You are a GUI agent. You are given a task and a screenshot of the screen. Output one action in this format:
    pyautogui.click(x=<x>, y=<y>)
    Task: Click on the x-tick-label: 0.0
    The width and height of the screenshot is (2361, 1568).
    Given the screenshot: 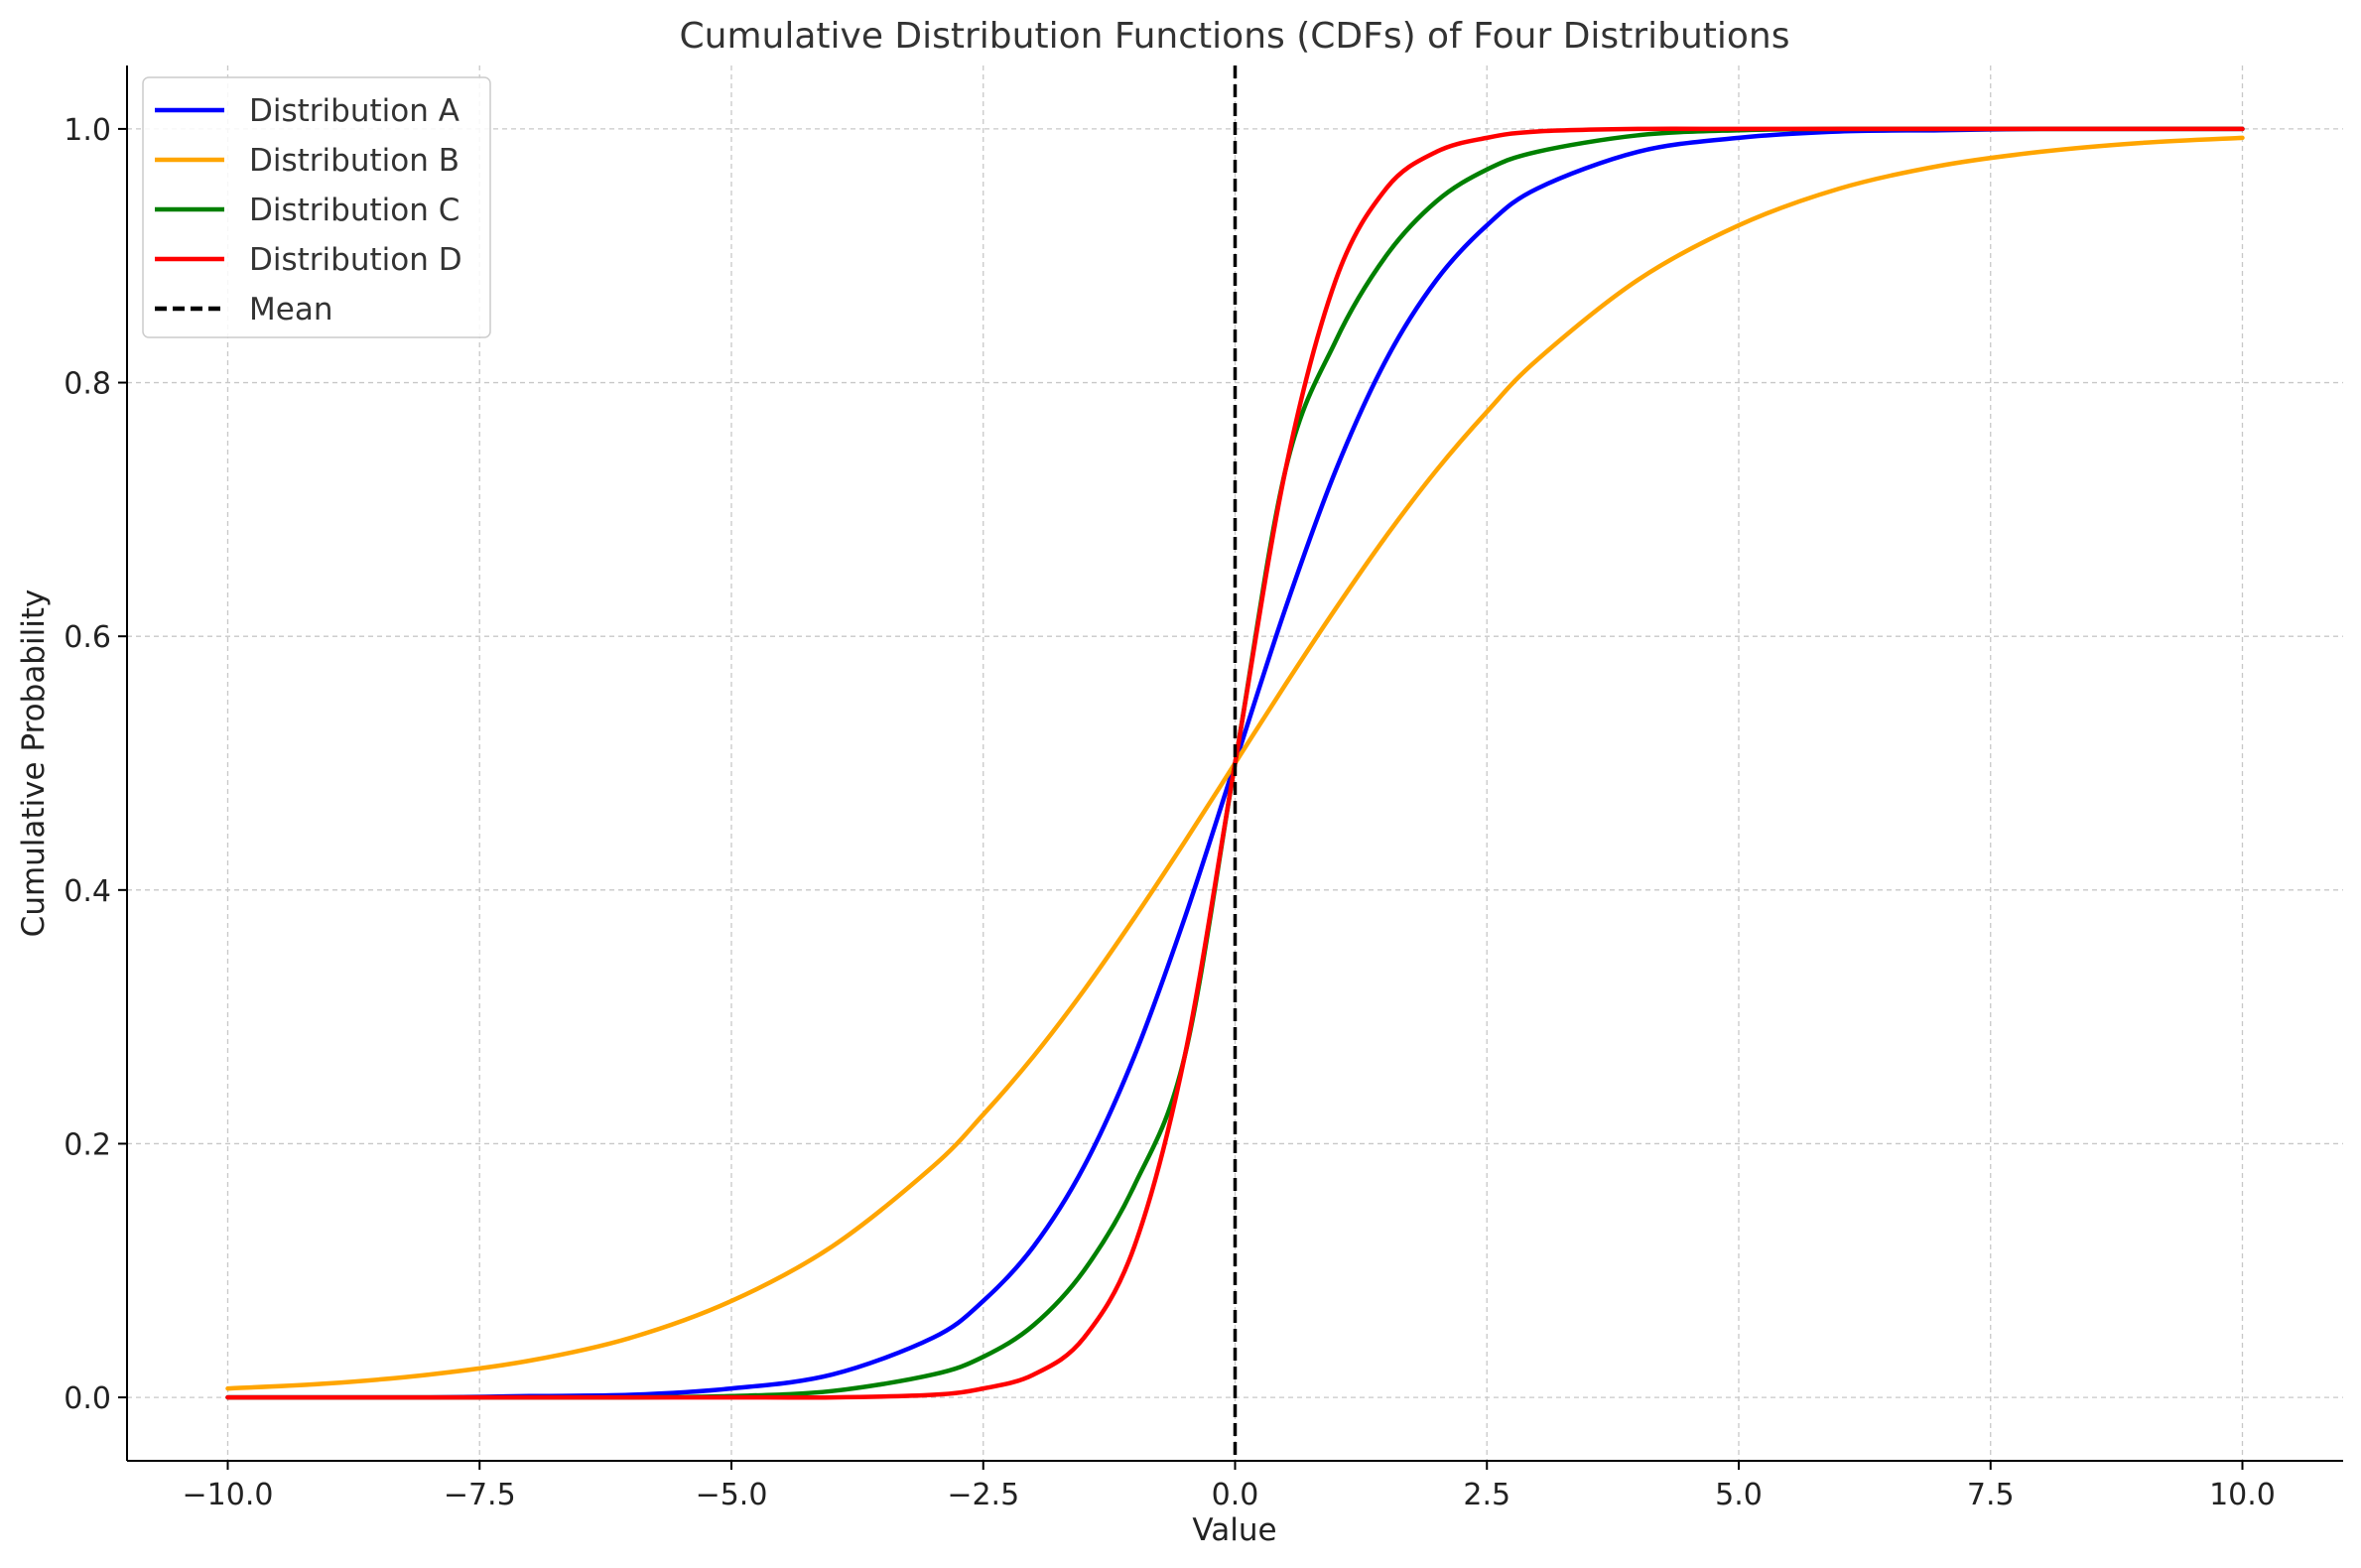 What is the action you would take?
    pyautogui.click(x=1236, y=1495)
    